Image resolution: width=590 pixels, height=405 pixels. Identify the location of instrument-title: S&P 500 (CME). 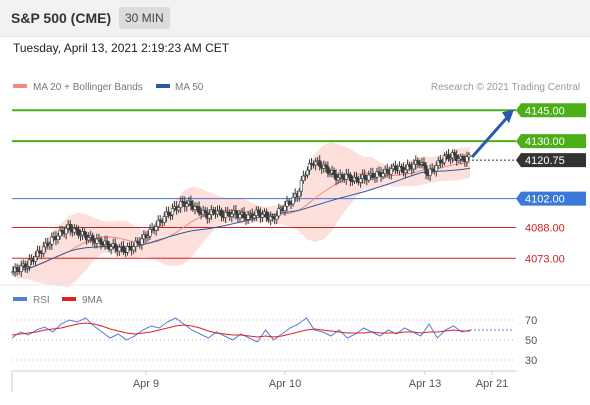
(61, 18).